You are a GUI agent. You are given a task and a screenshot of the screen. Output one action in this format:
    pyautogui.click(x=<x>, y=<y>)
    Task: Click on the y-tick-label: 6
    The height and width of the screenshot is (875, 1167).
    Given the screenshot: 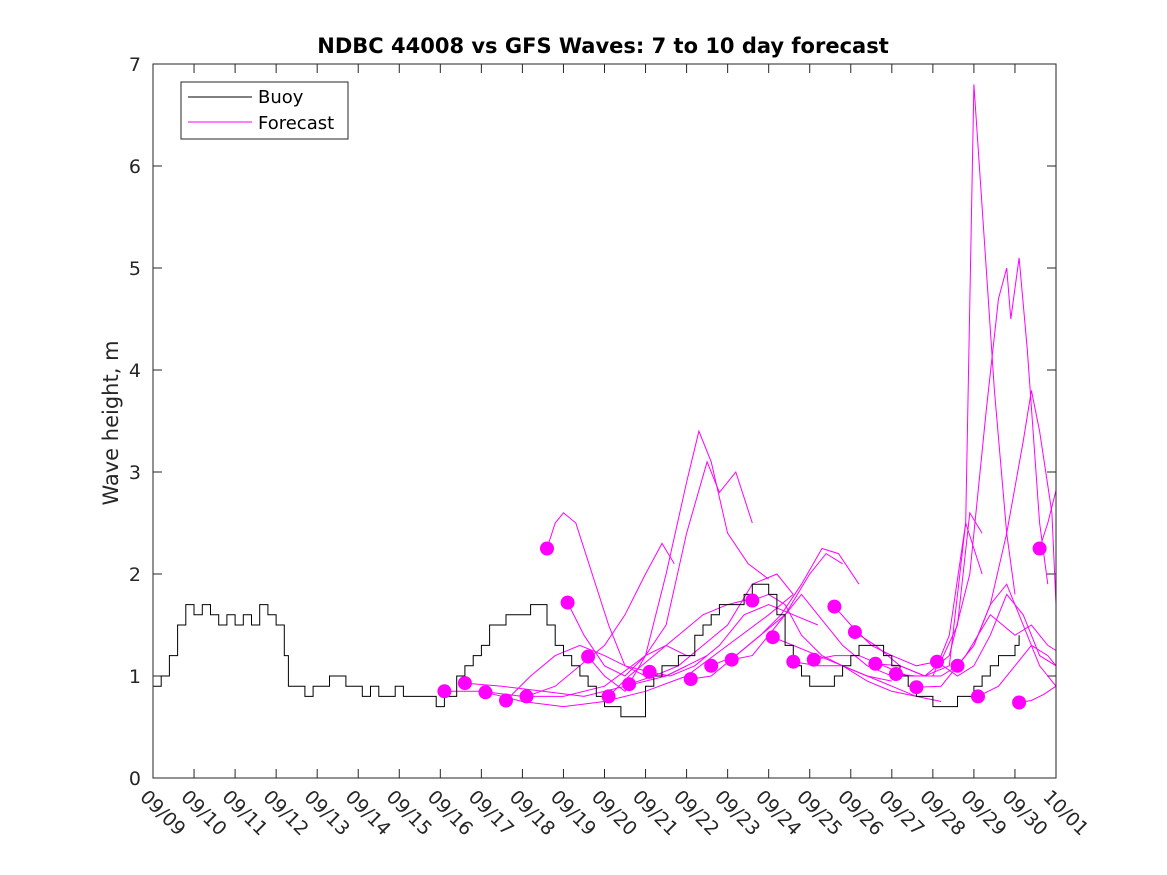 What is the action you would take?
    pyautogui.click(x=135, y=167)
    